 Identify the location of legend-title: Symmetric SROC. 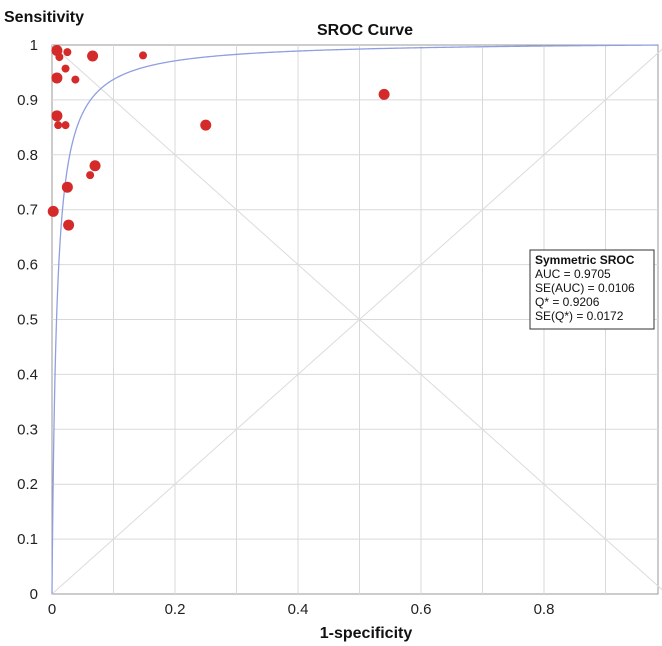
(585, 260).